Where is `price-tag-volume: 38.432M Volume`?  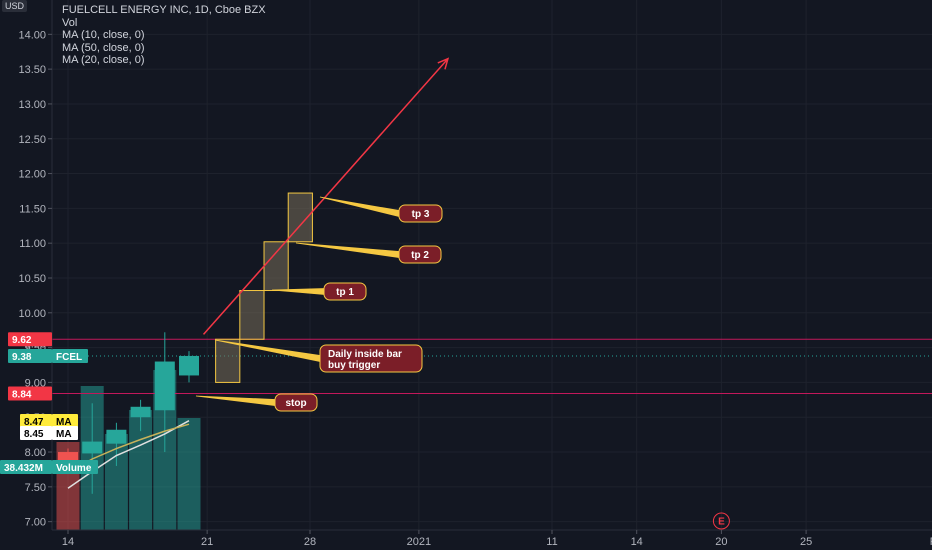 price-tag-volume: 38.432M Volume is located at coordinates (49, 467).